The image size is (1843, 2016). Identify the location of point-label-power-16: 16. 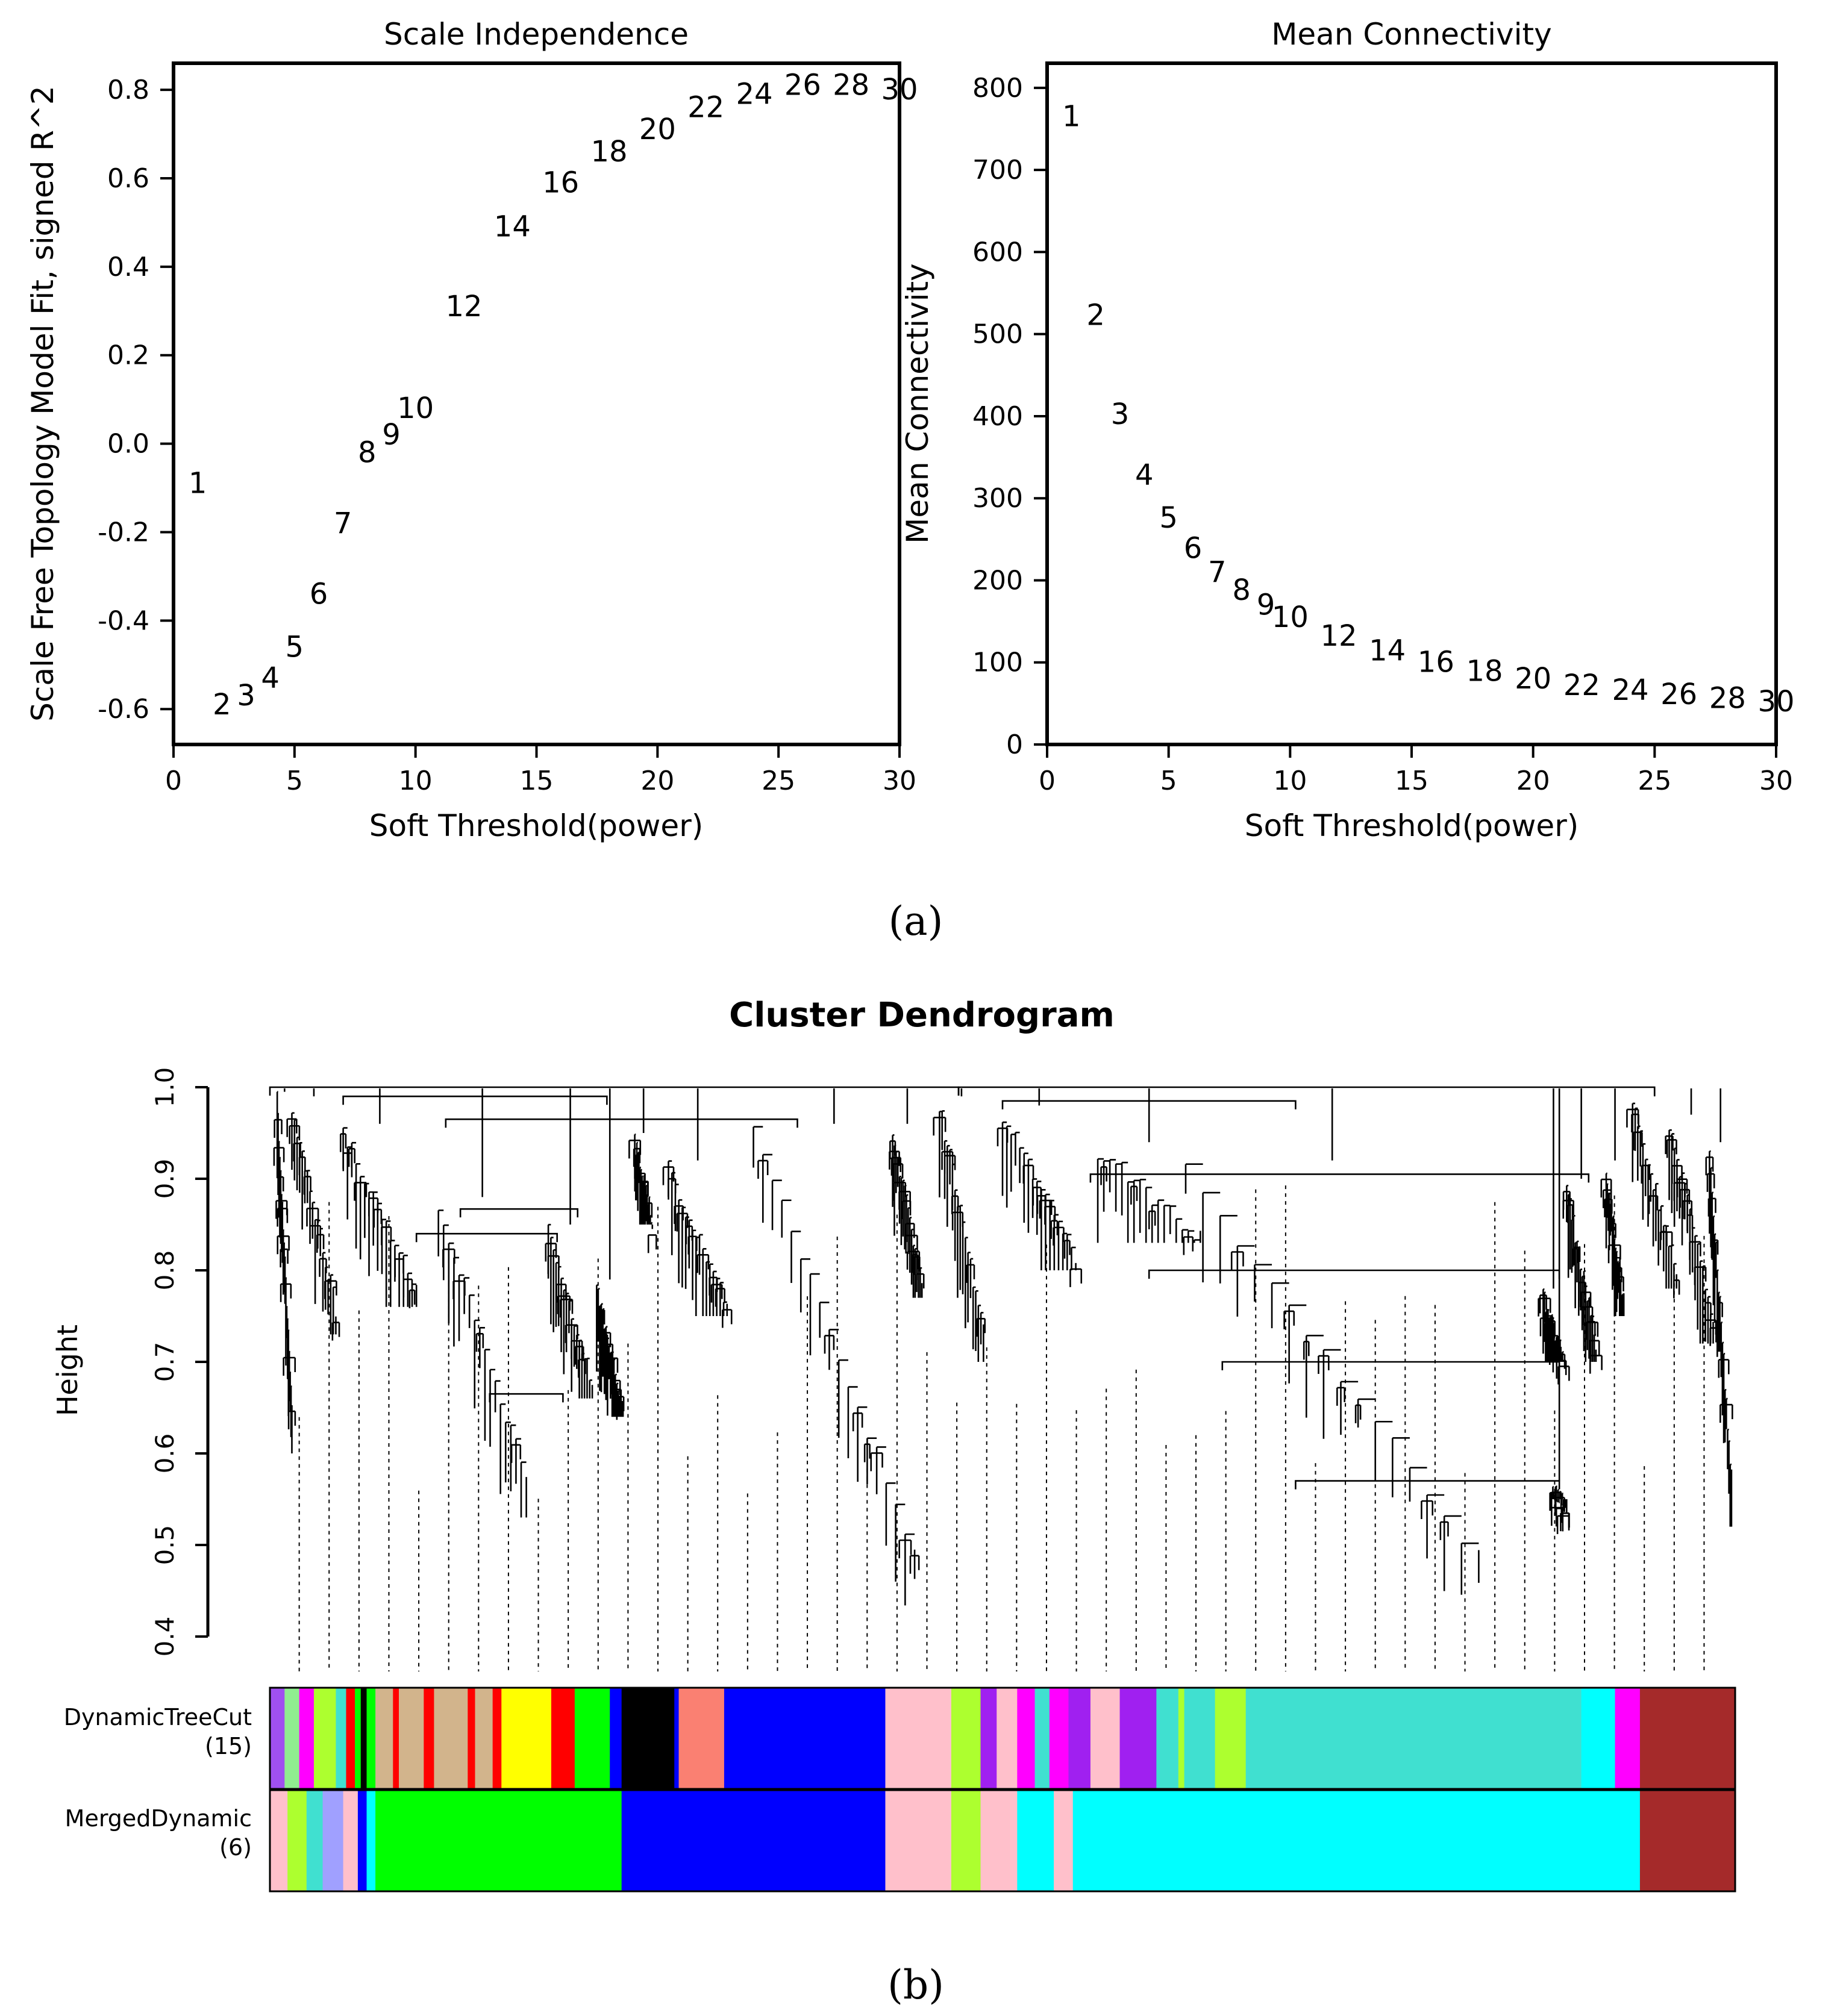
(560, 182).